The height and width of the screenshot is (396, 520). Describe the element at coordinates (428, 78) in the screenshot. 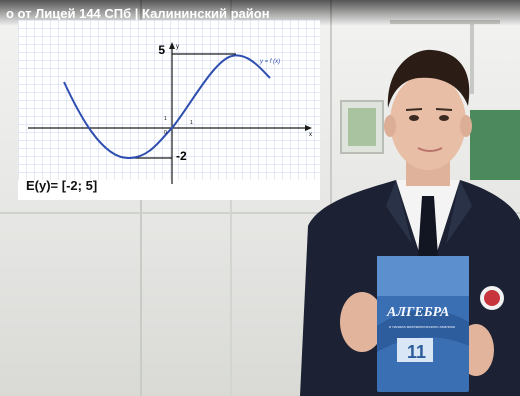

I see `presenter-hair` at that location.